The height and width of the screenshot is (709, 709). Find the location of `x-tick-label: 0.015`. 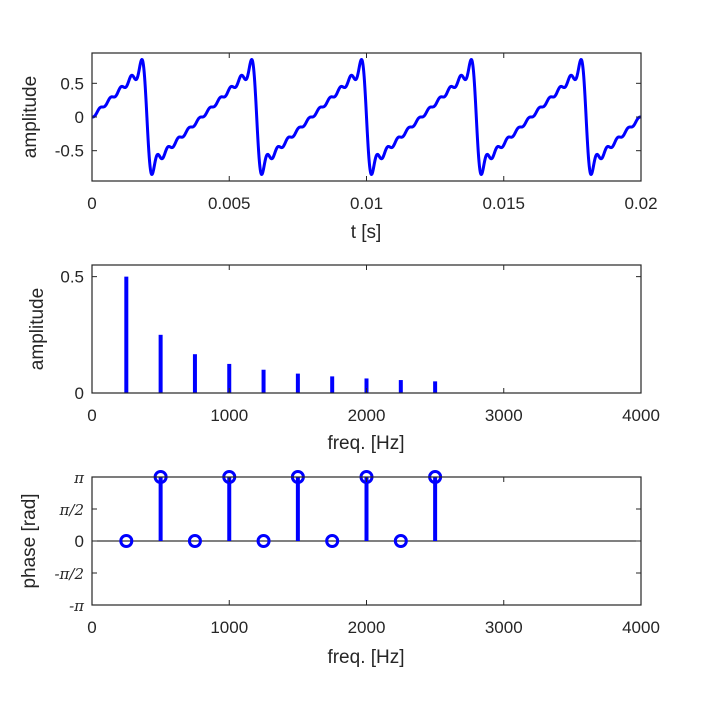

x-tick-label: 0.015 is located at coordinates (503, 203).